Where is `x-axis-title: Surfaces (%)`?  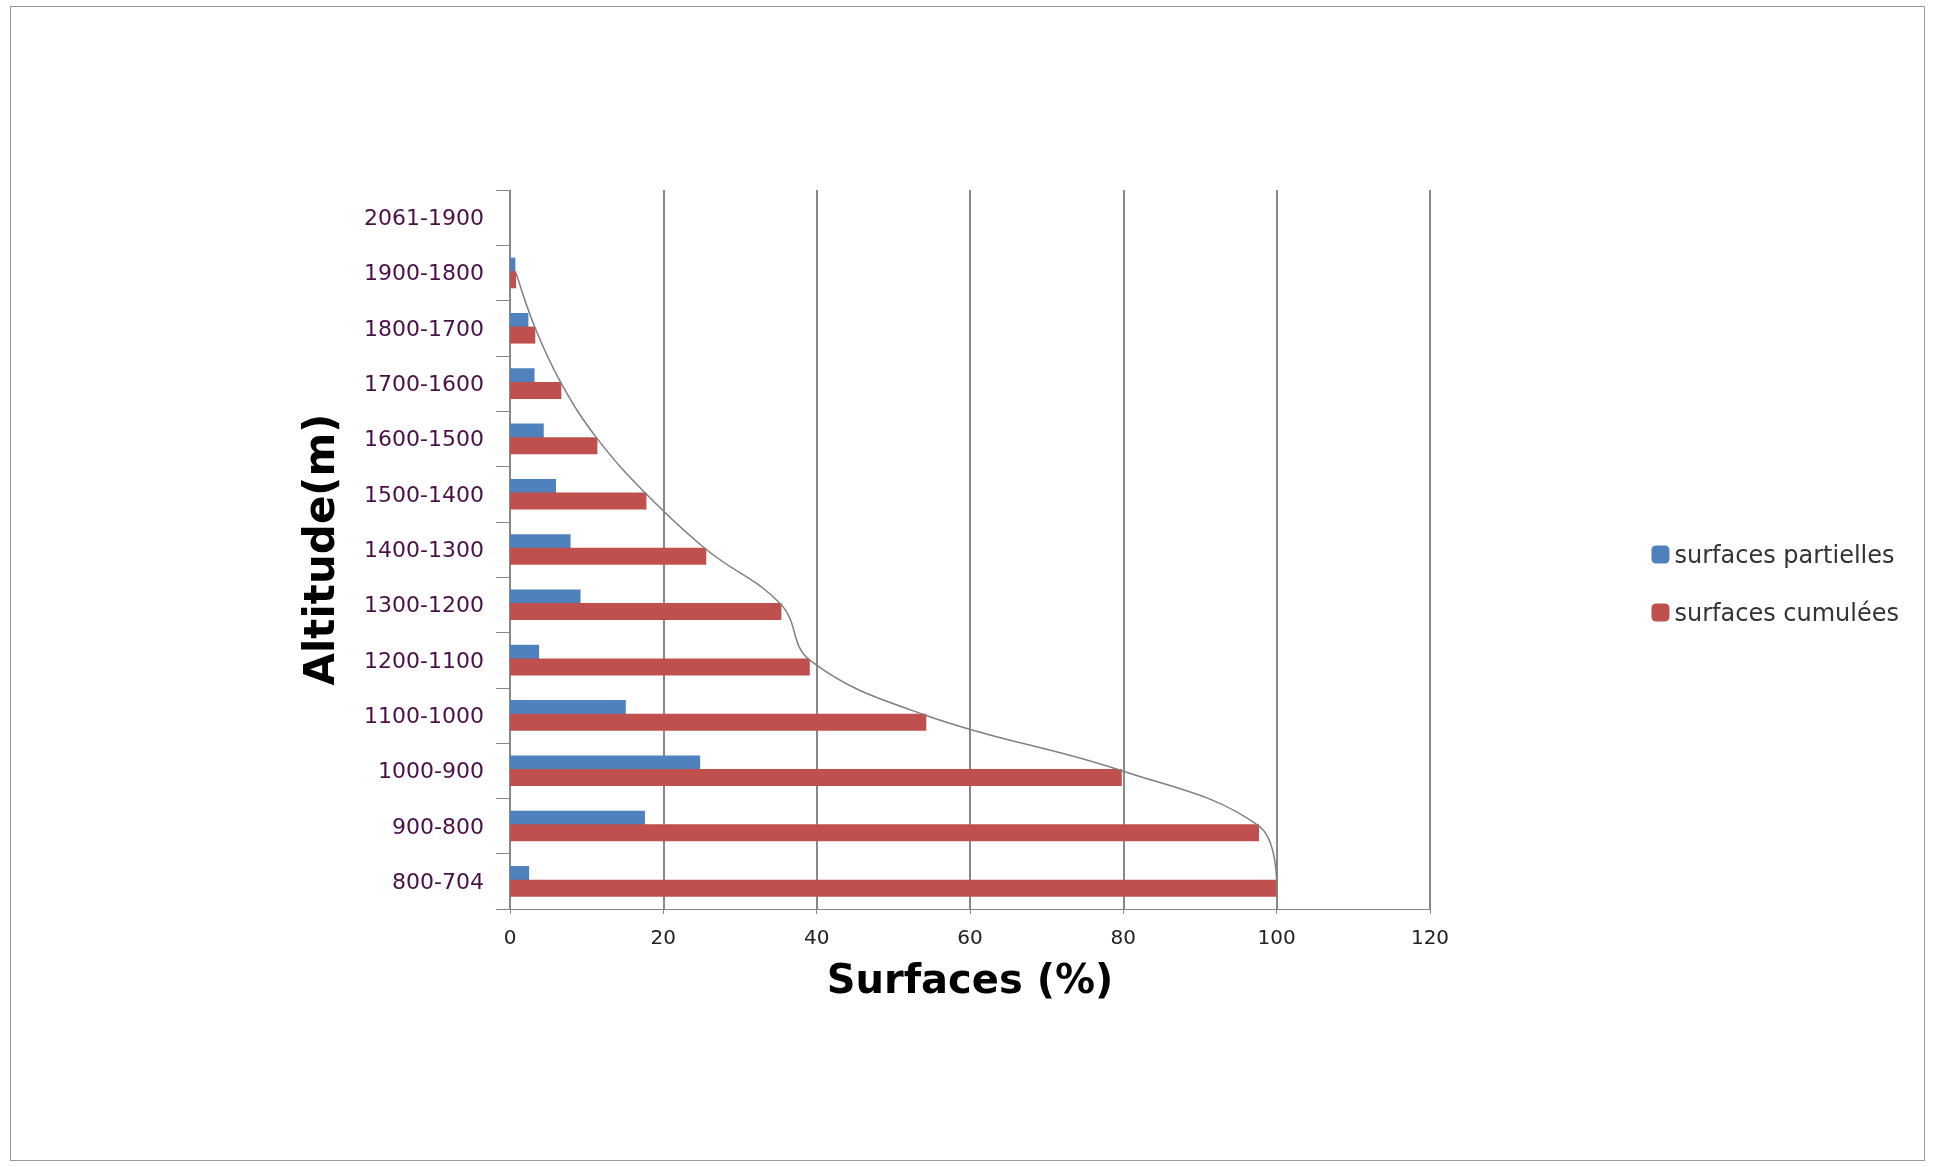
x-axis-title: Surfaces (%) is located at coordinates (970, 979).